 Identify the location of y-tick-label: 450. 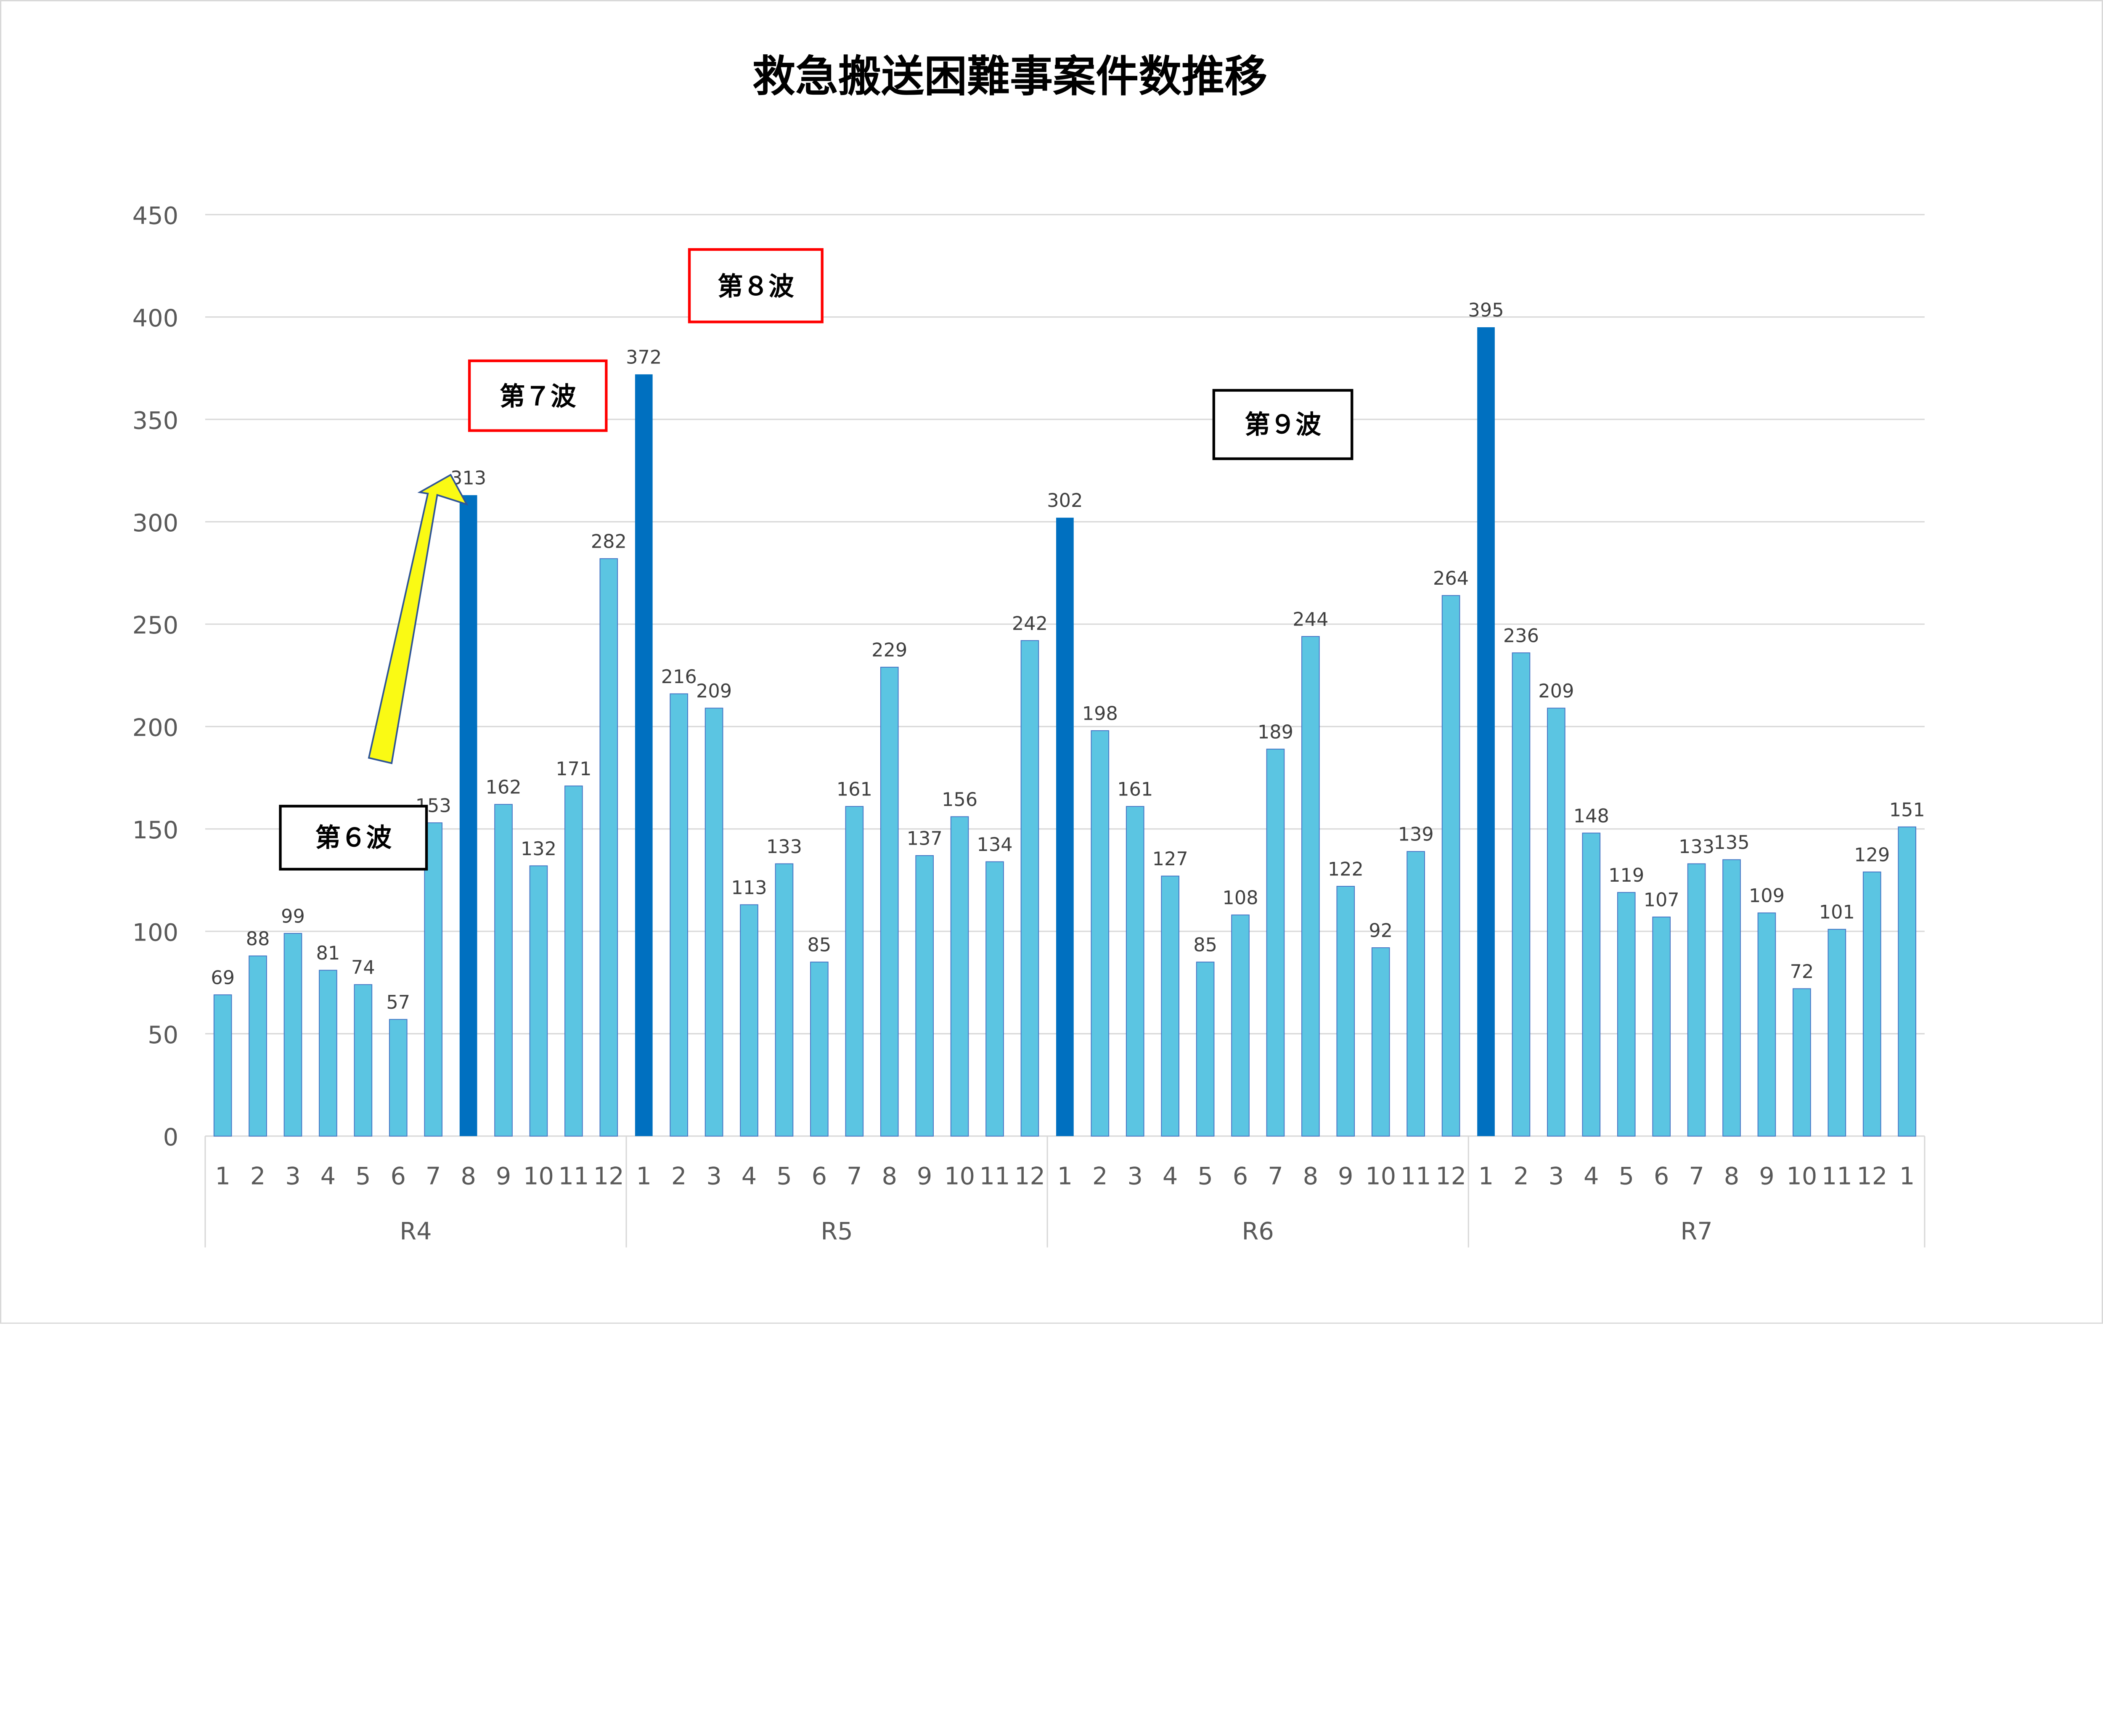
(155, 216).